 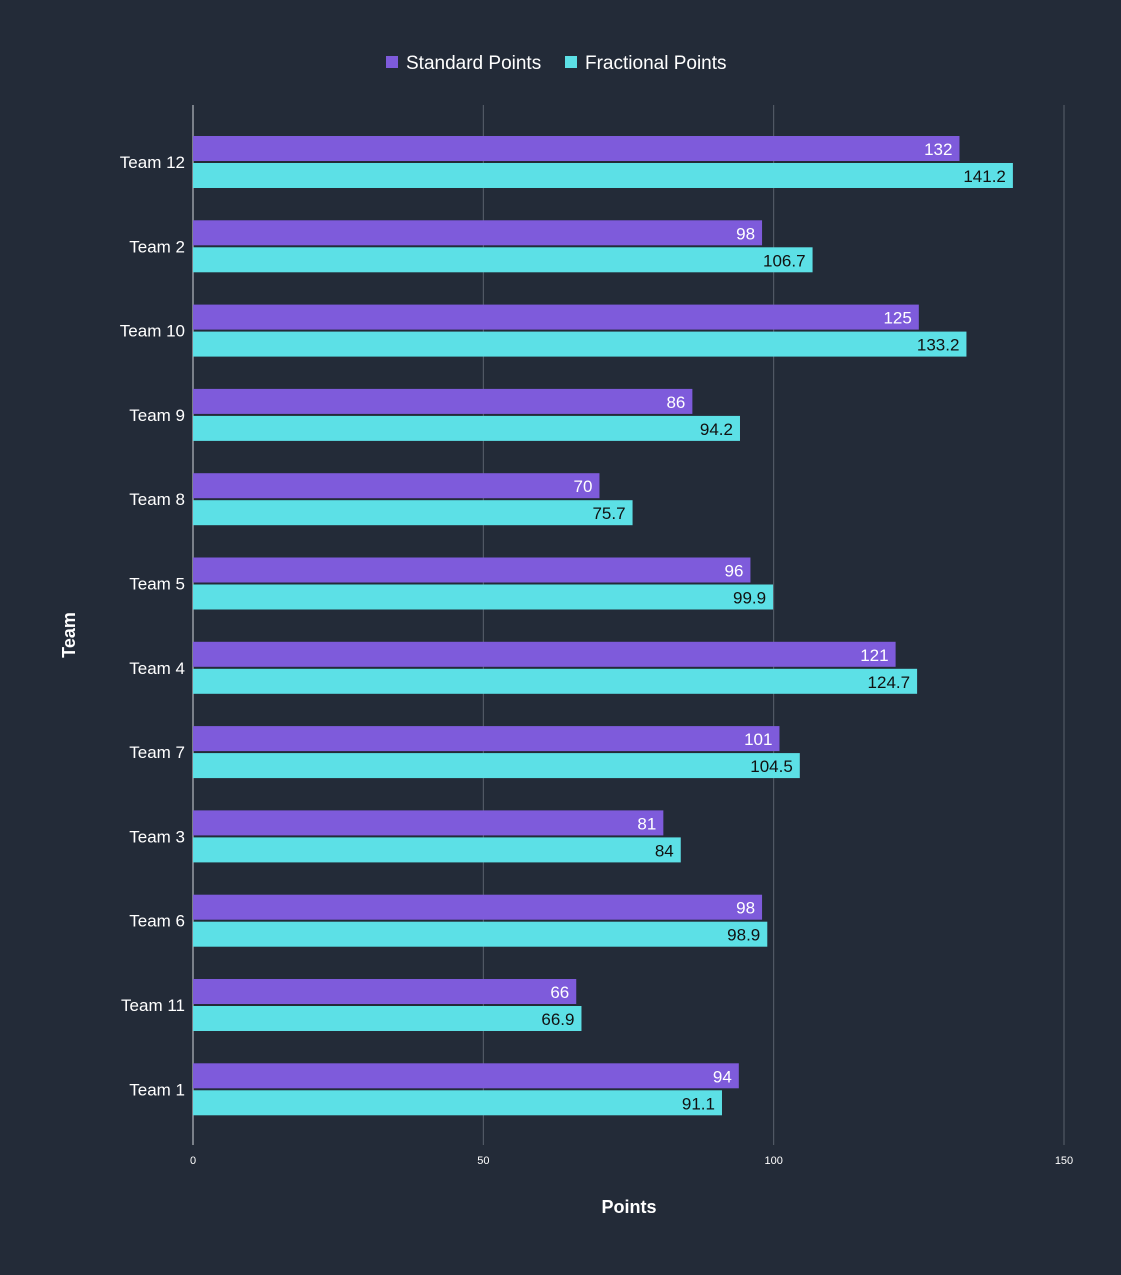 I want to click on data-label: 132, so click(x=938, y=149).